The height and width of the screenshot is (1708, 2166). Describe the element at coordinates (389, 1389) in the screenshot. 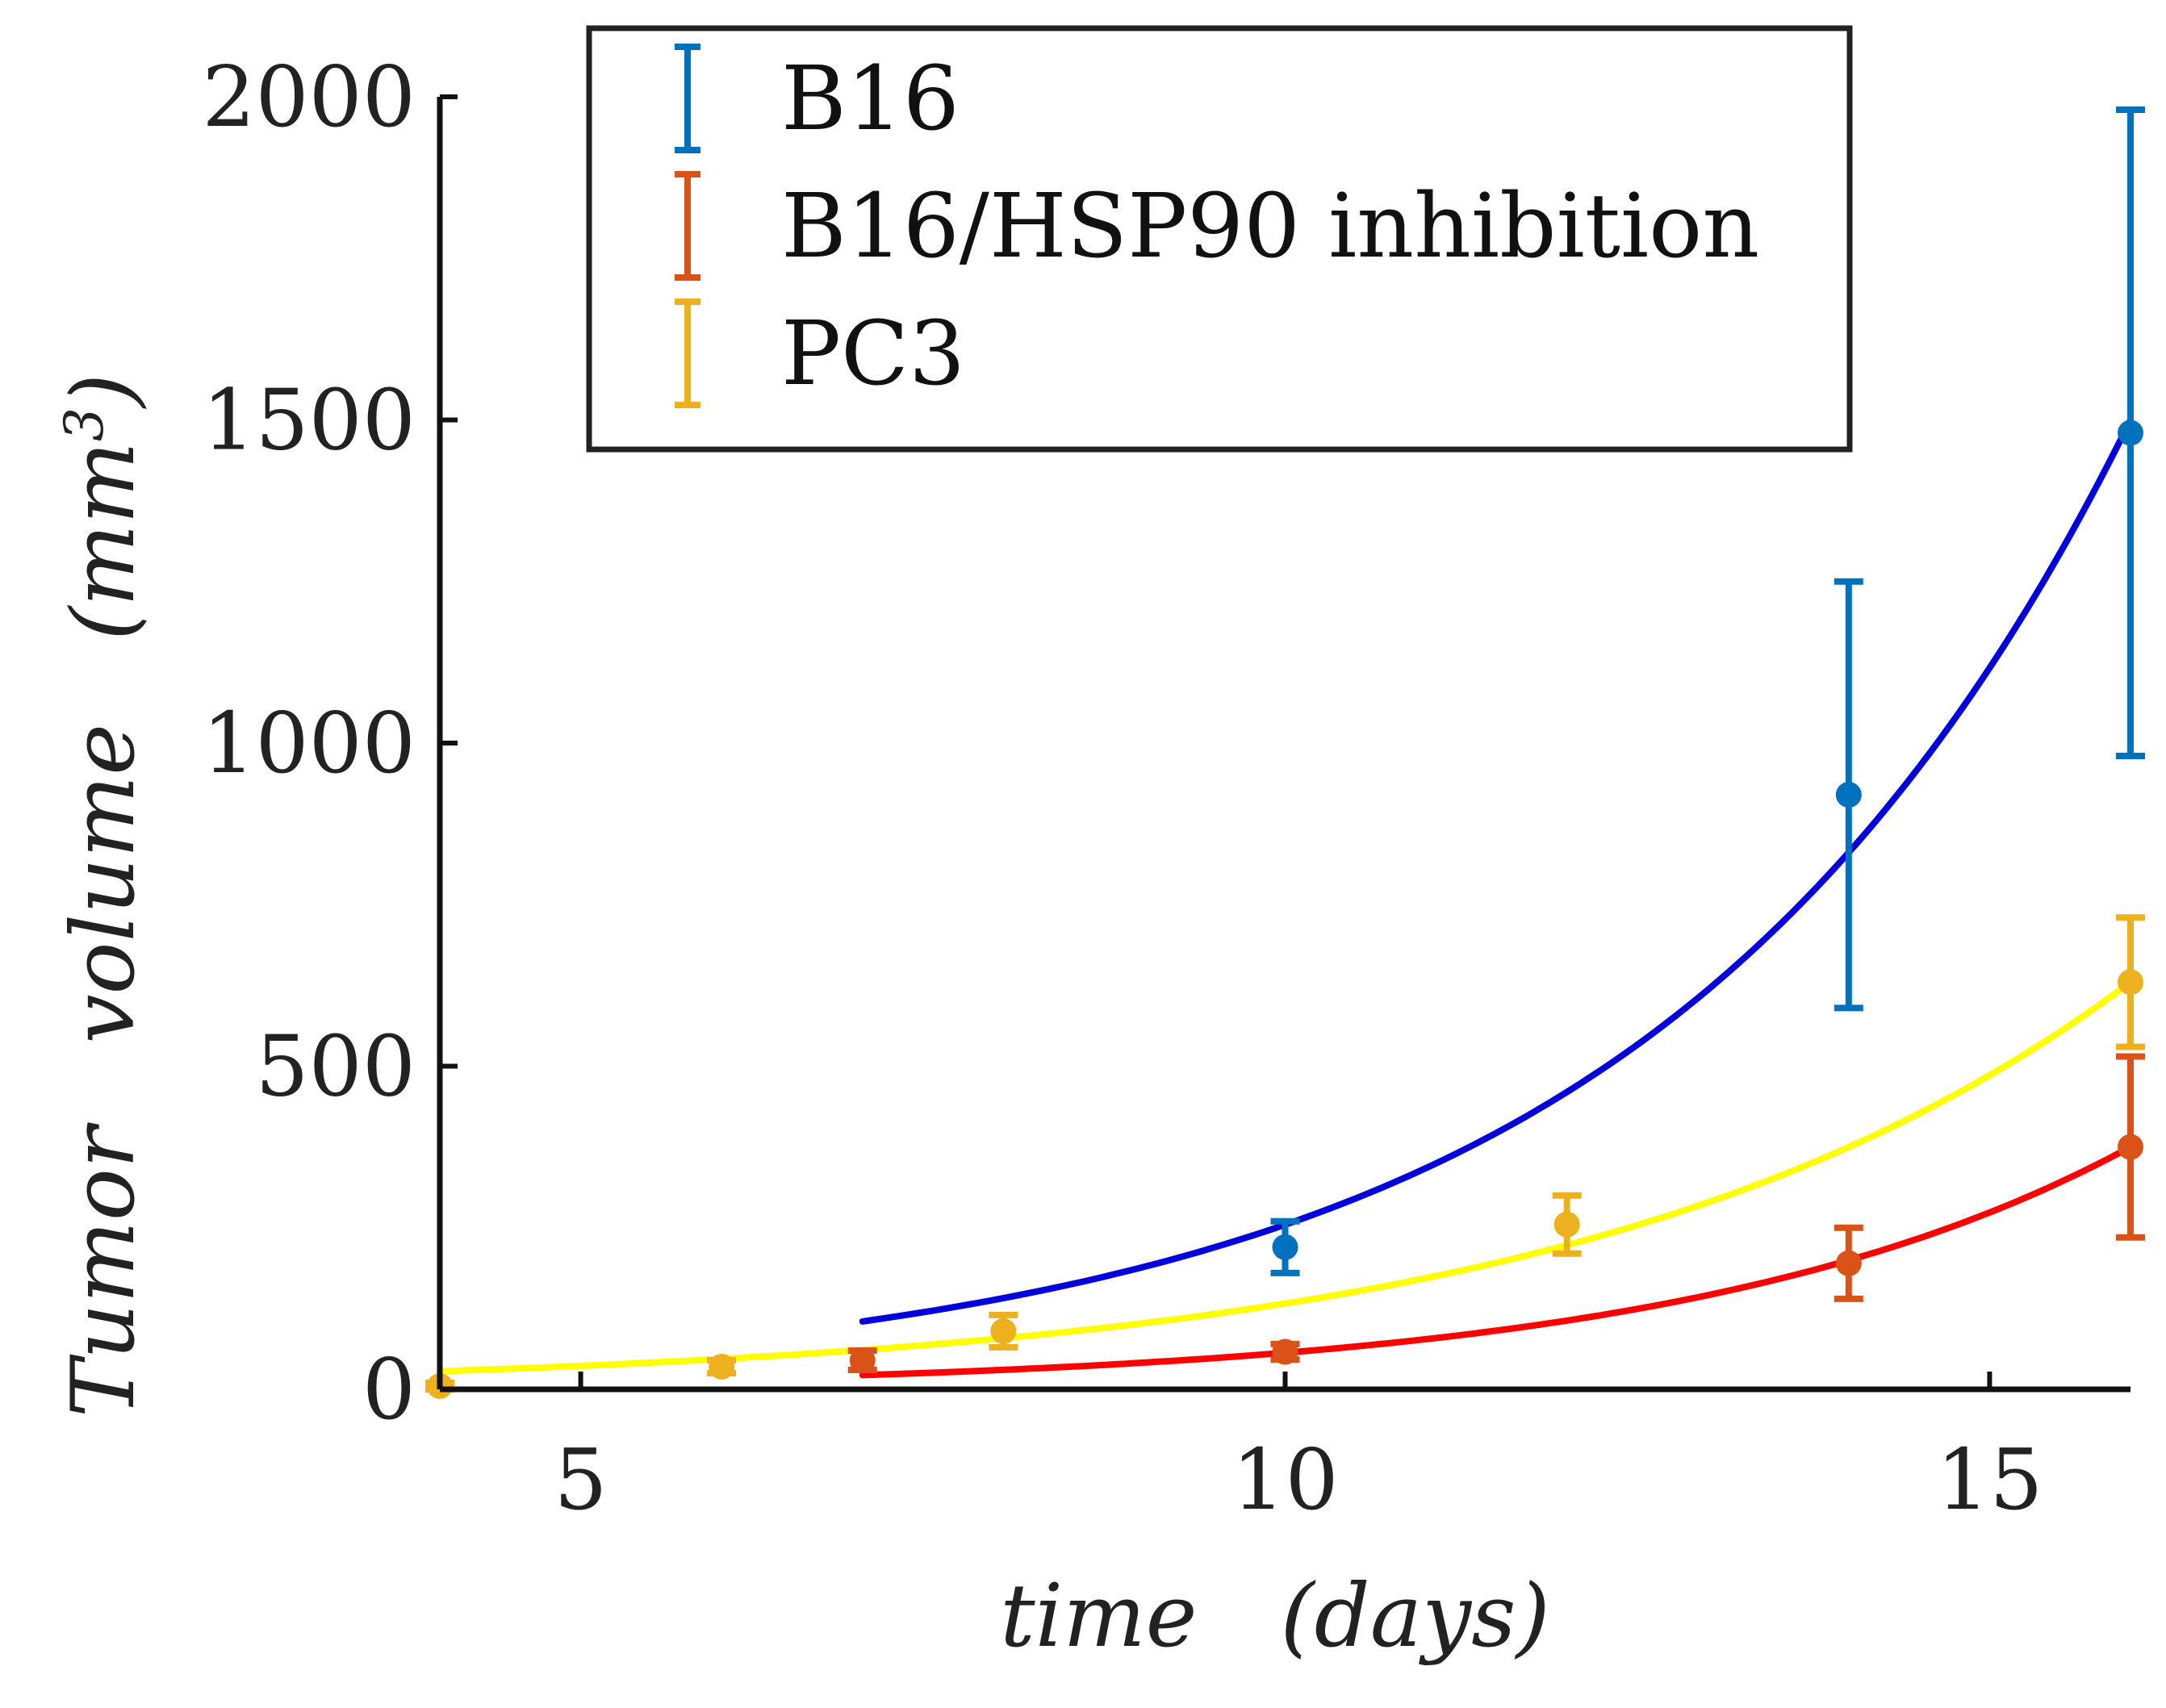

I see `y-tick-label: 0` at that location.